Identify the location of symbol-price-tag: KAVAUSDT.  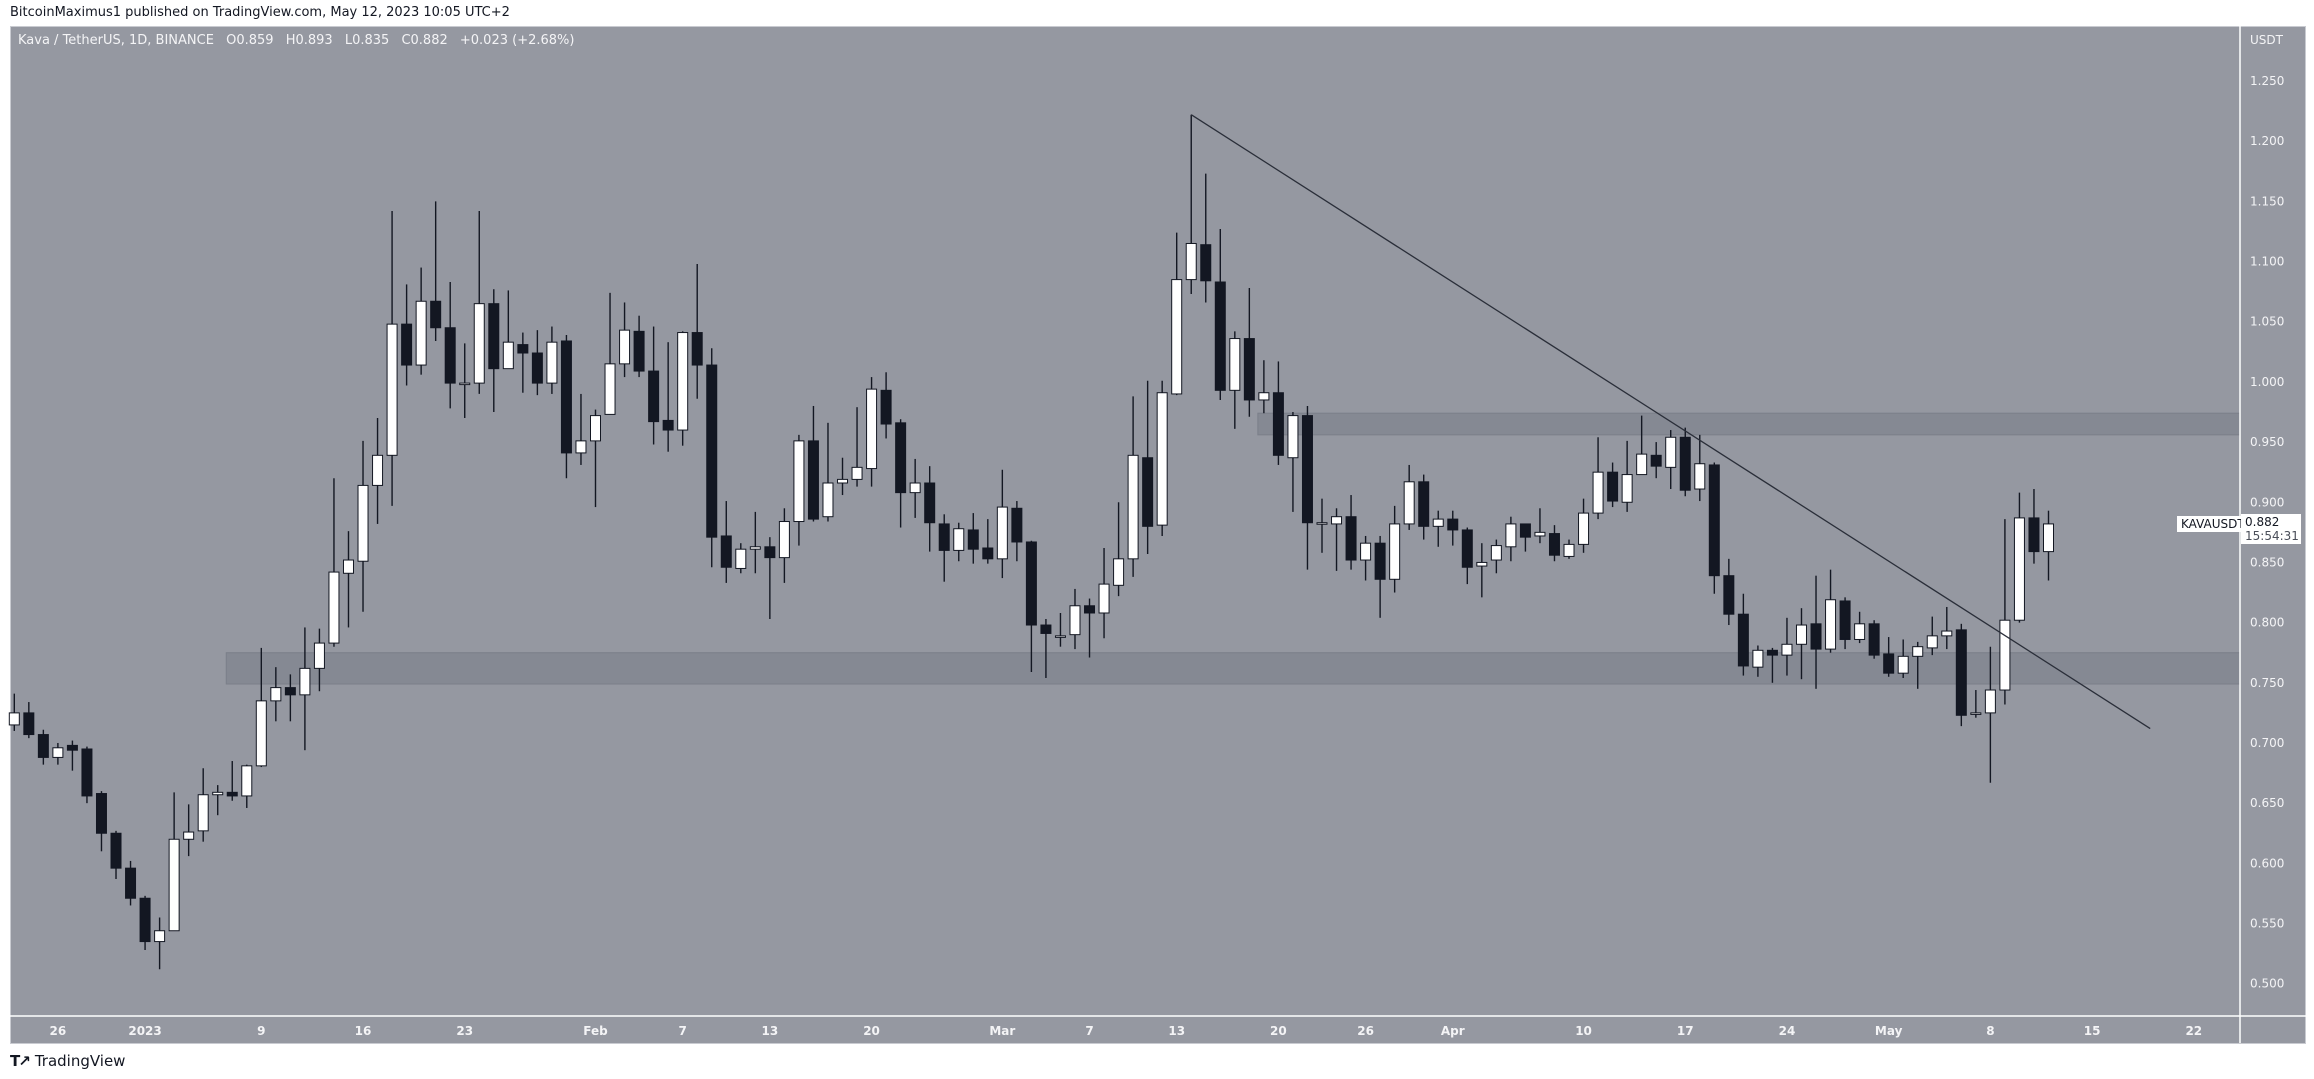
(2213, 524).